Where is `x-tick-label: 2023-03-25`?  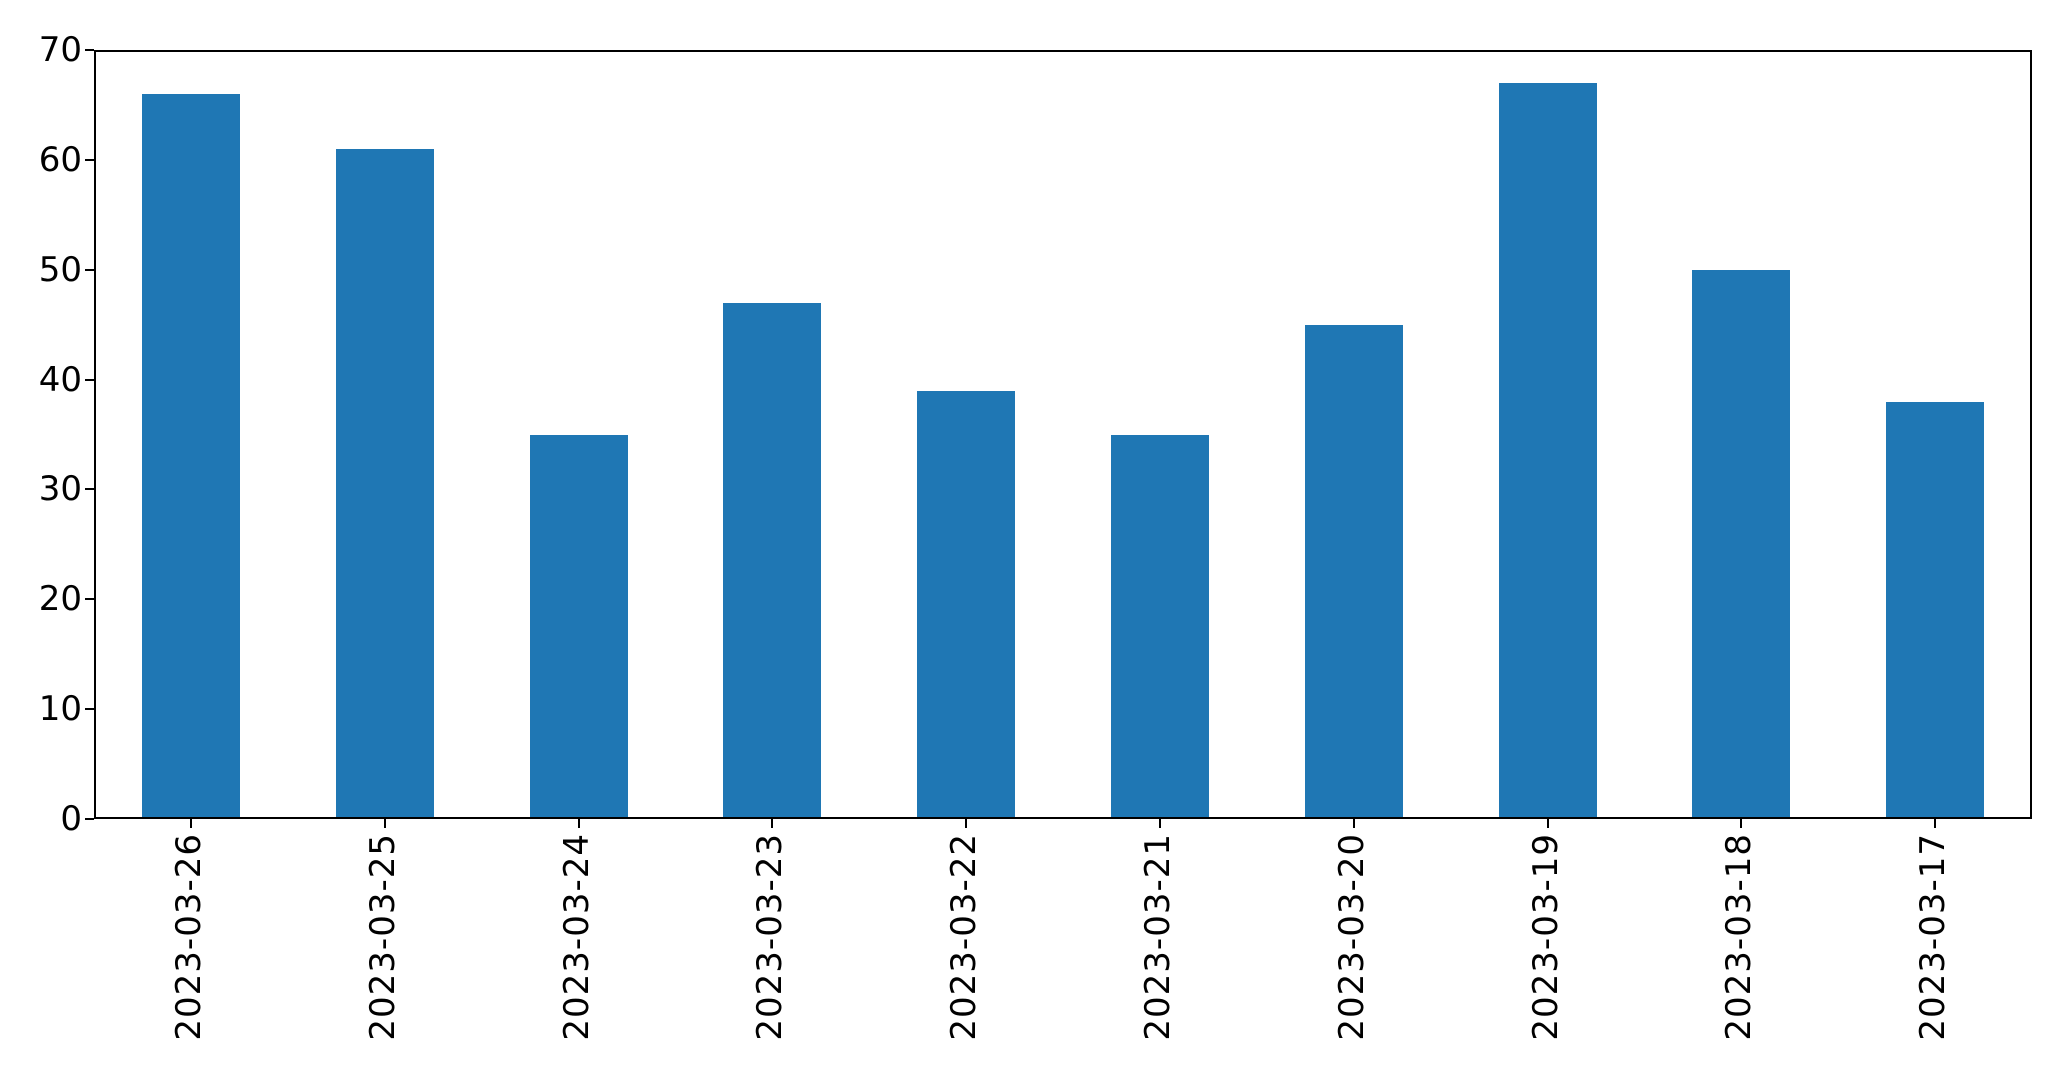
x-tick-label: 2023-03-25 is located at coordinates (382, 937).